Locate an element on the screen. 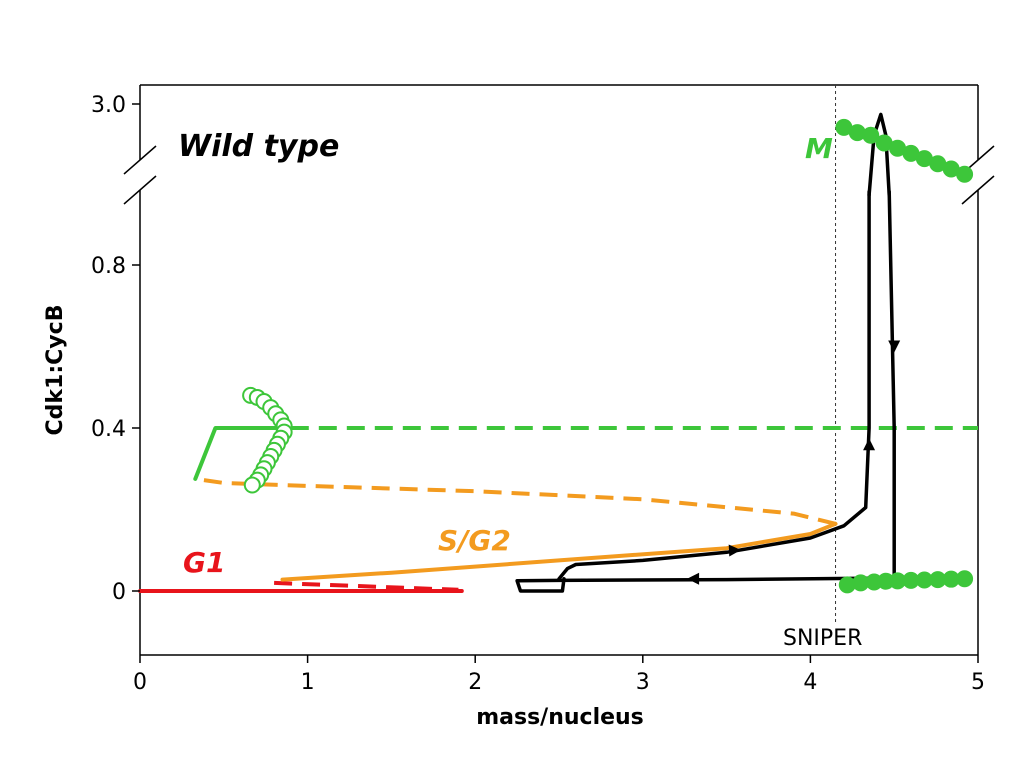 This screenshot has width=1024, height=768. y-axis-title: Cdk1:CycB is located at coordinates (55, 370).